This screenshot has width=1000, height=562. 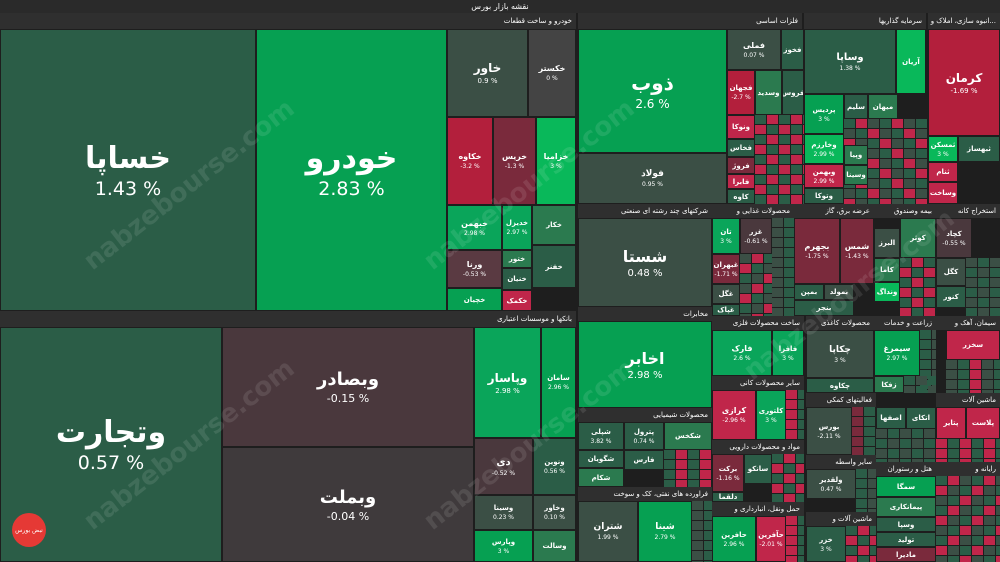 I want to click on sector-header-metal: فلزات اساسی, so click(x=690, y=21).